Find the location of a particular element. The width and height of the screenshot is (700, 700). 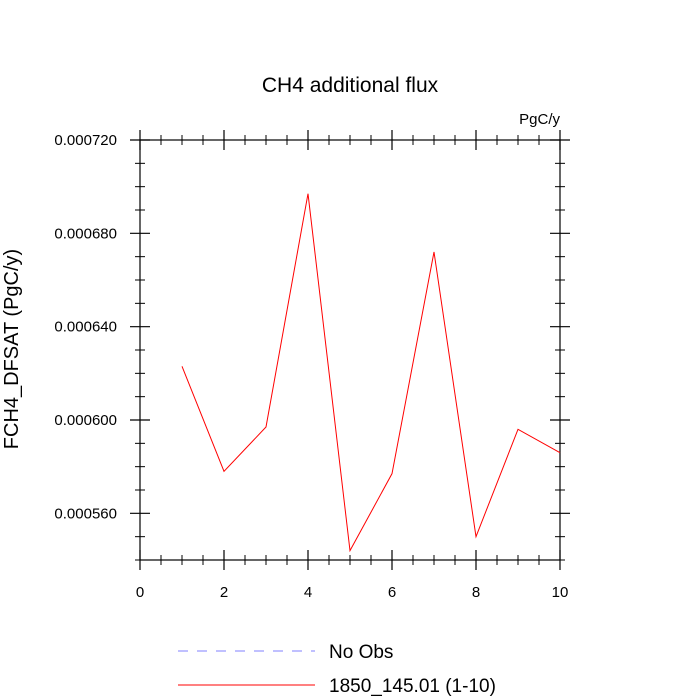

y-axis-label: FCH4_DFSAT (PgC/y) is located at coordinates (12, 349).